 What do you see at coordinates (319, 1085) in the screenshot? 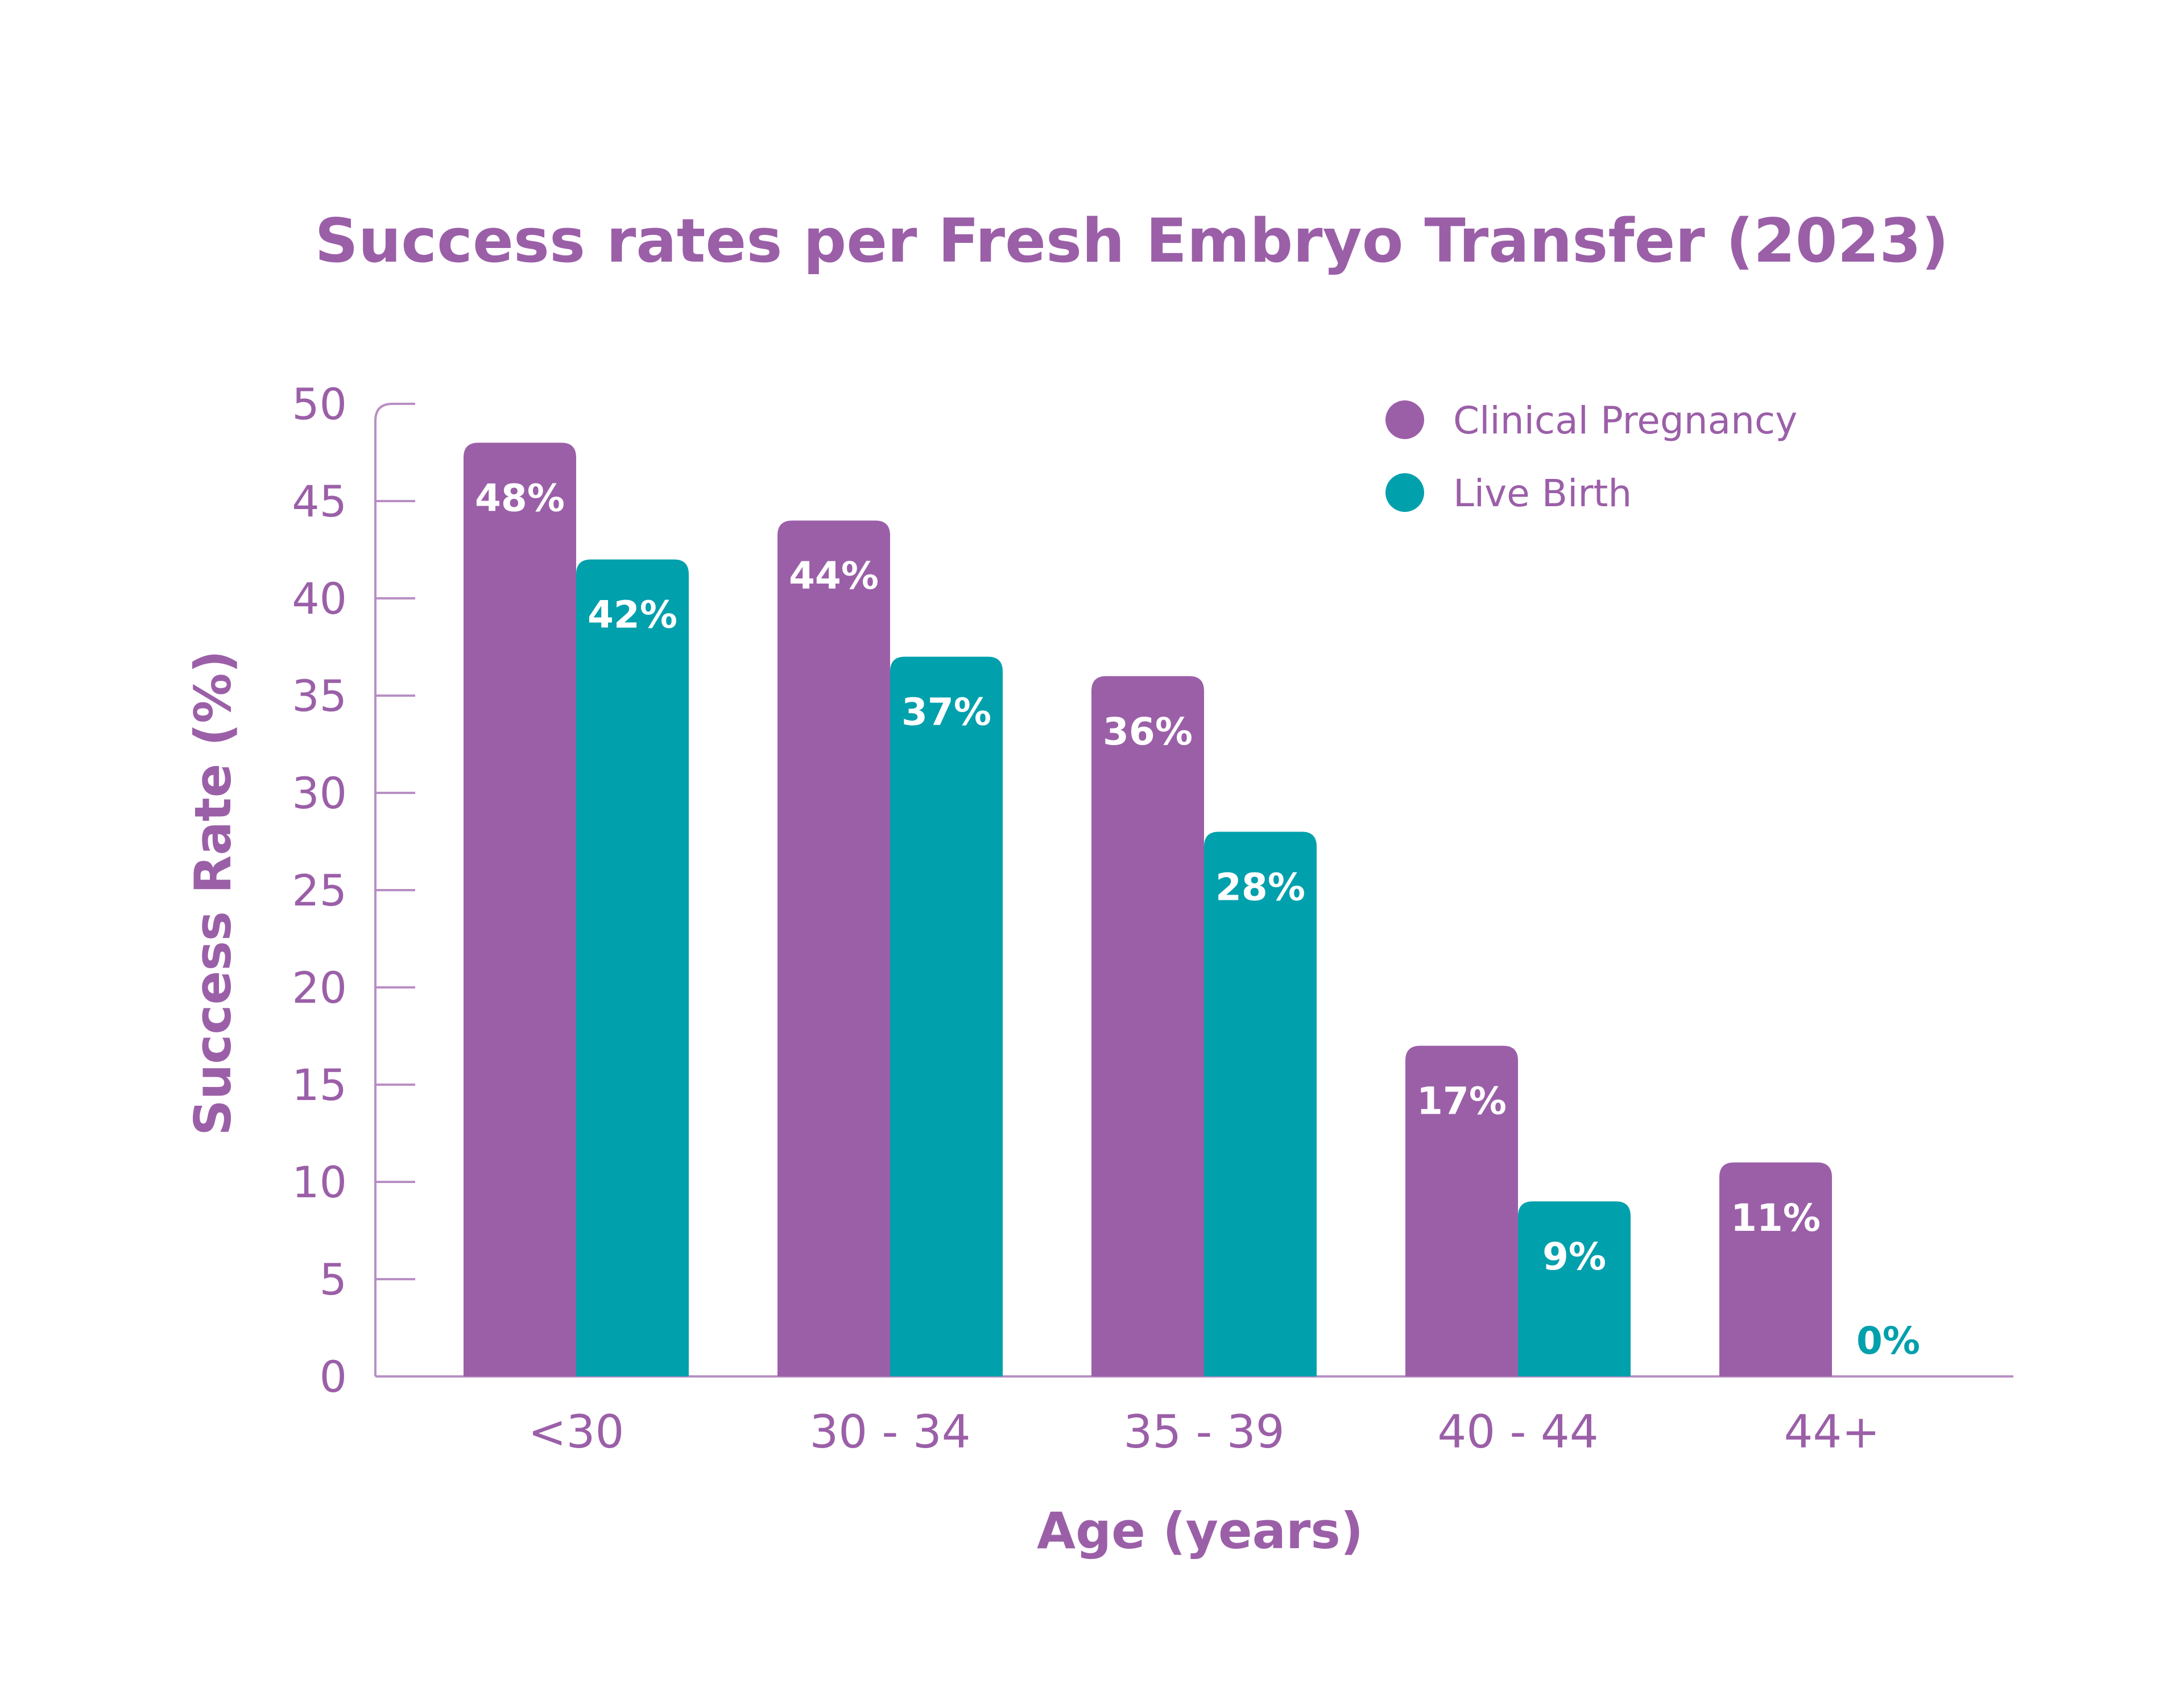
I see `y-tick-label: 15` at bounding box center [319, 1085].